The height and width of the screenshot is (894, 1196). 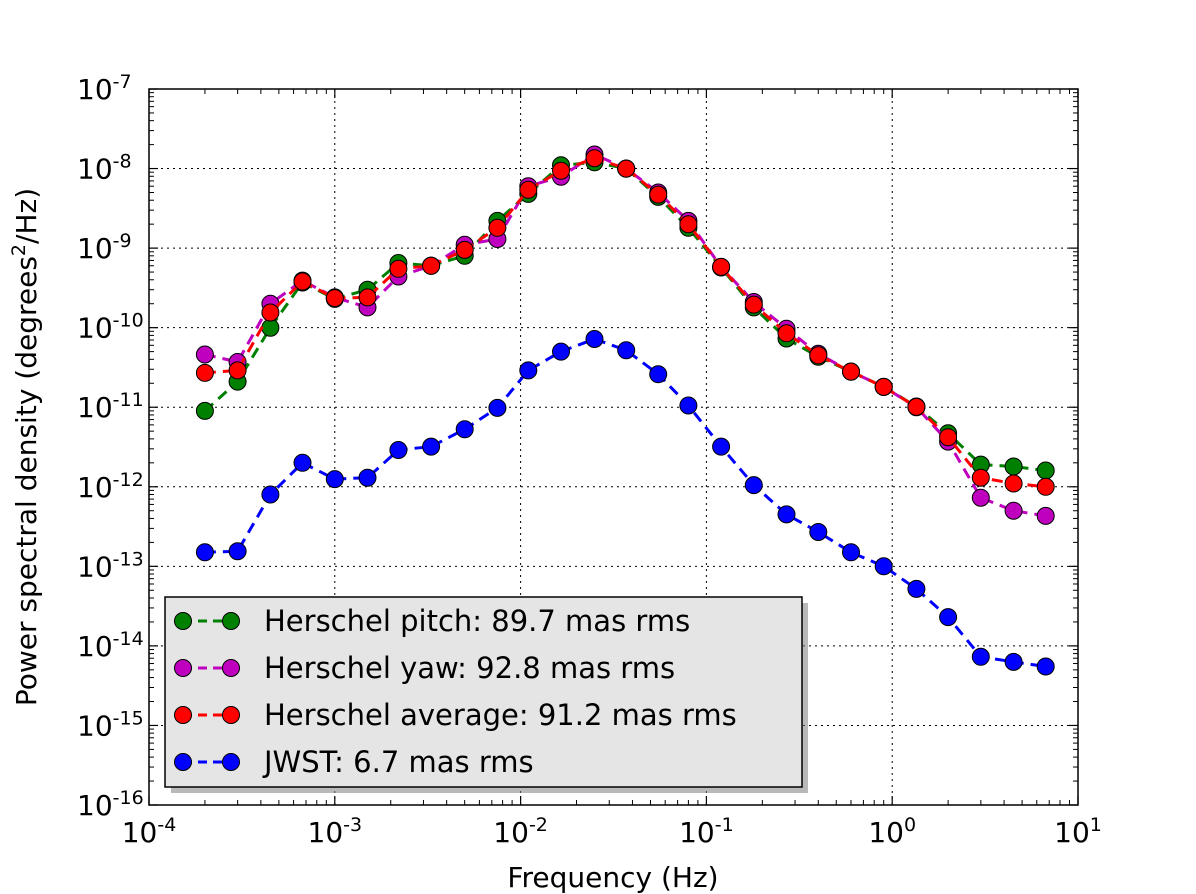 I want to click on y-tick-label-exp: -10, so click(x=128, y=321).